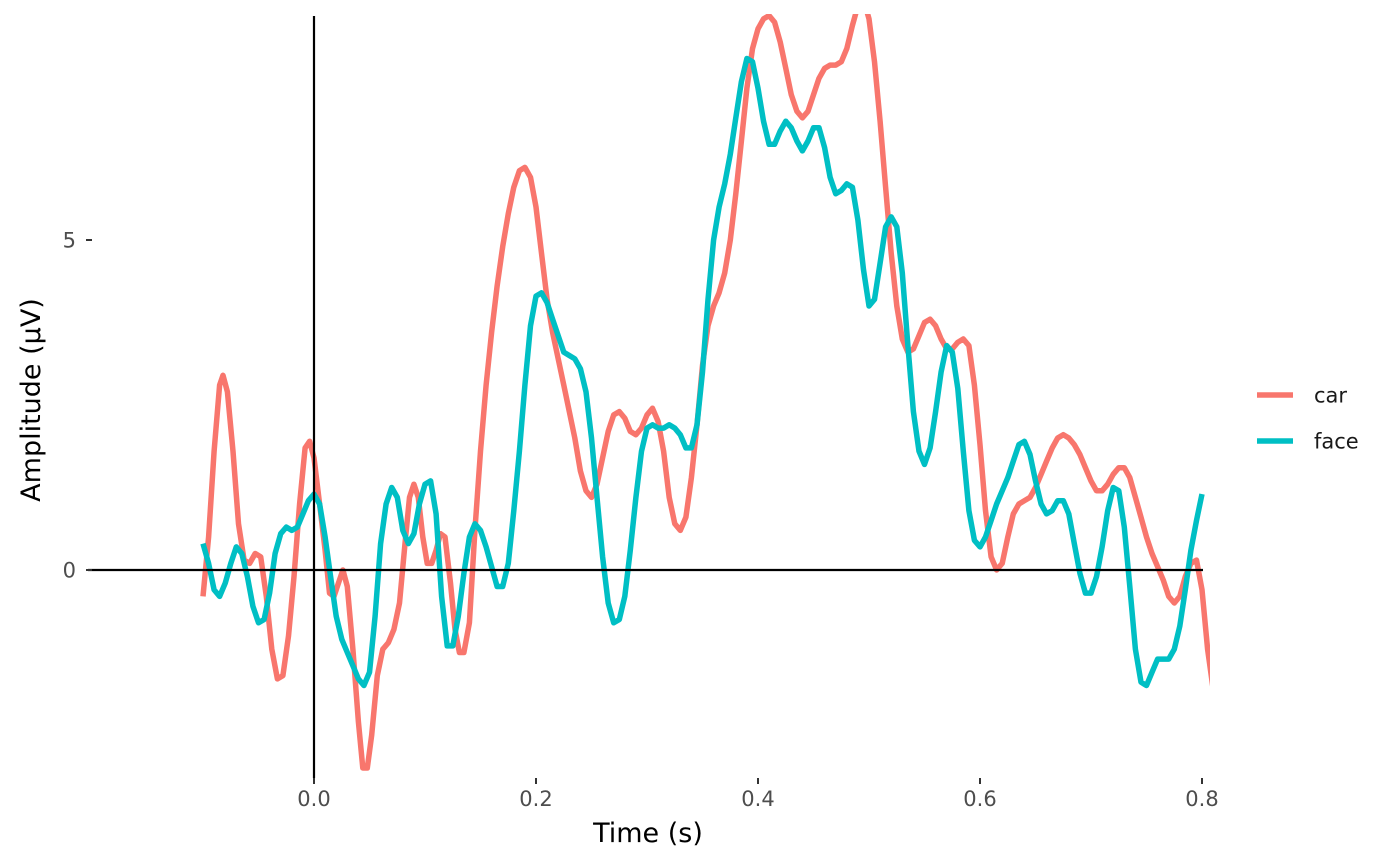 The image size is (1400, 865). Describe the element at coordinates (757, 799) in the screenshot. I see `x-tick-label: 0.4` at that location.